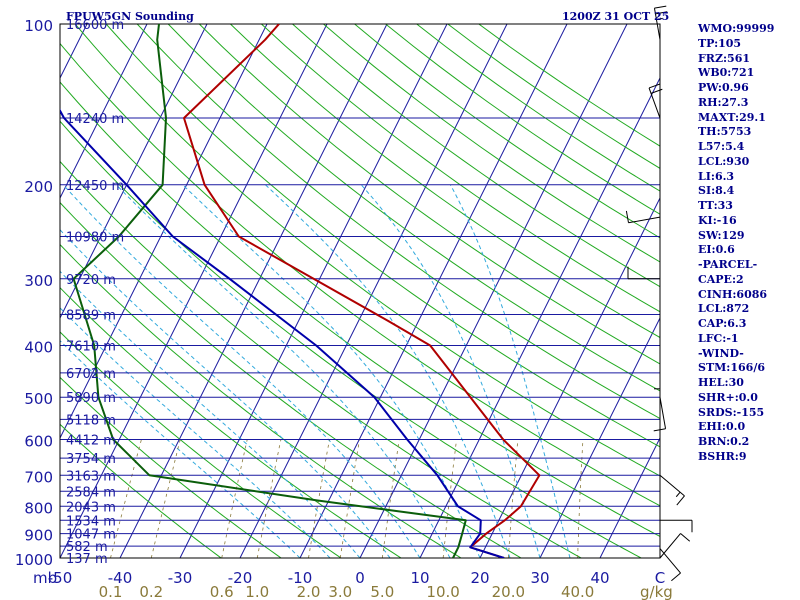 This screenshot has height=600, width=800. What do you see at coordinates (38, 187) in the screenshot?
I see `pressure-tick-label: 200` at bounding box center [38, 187].